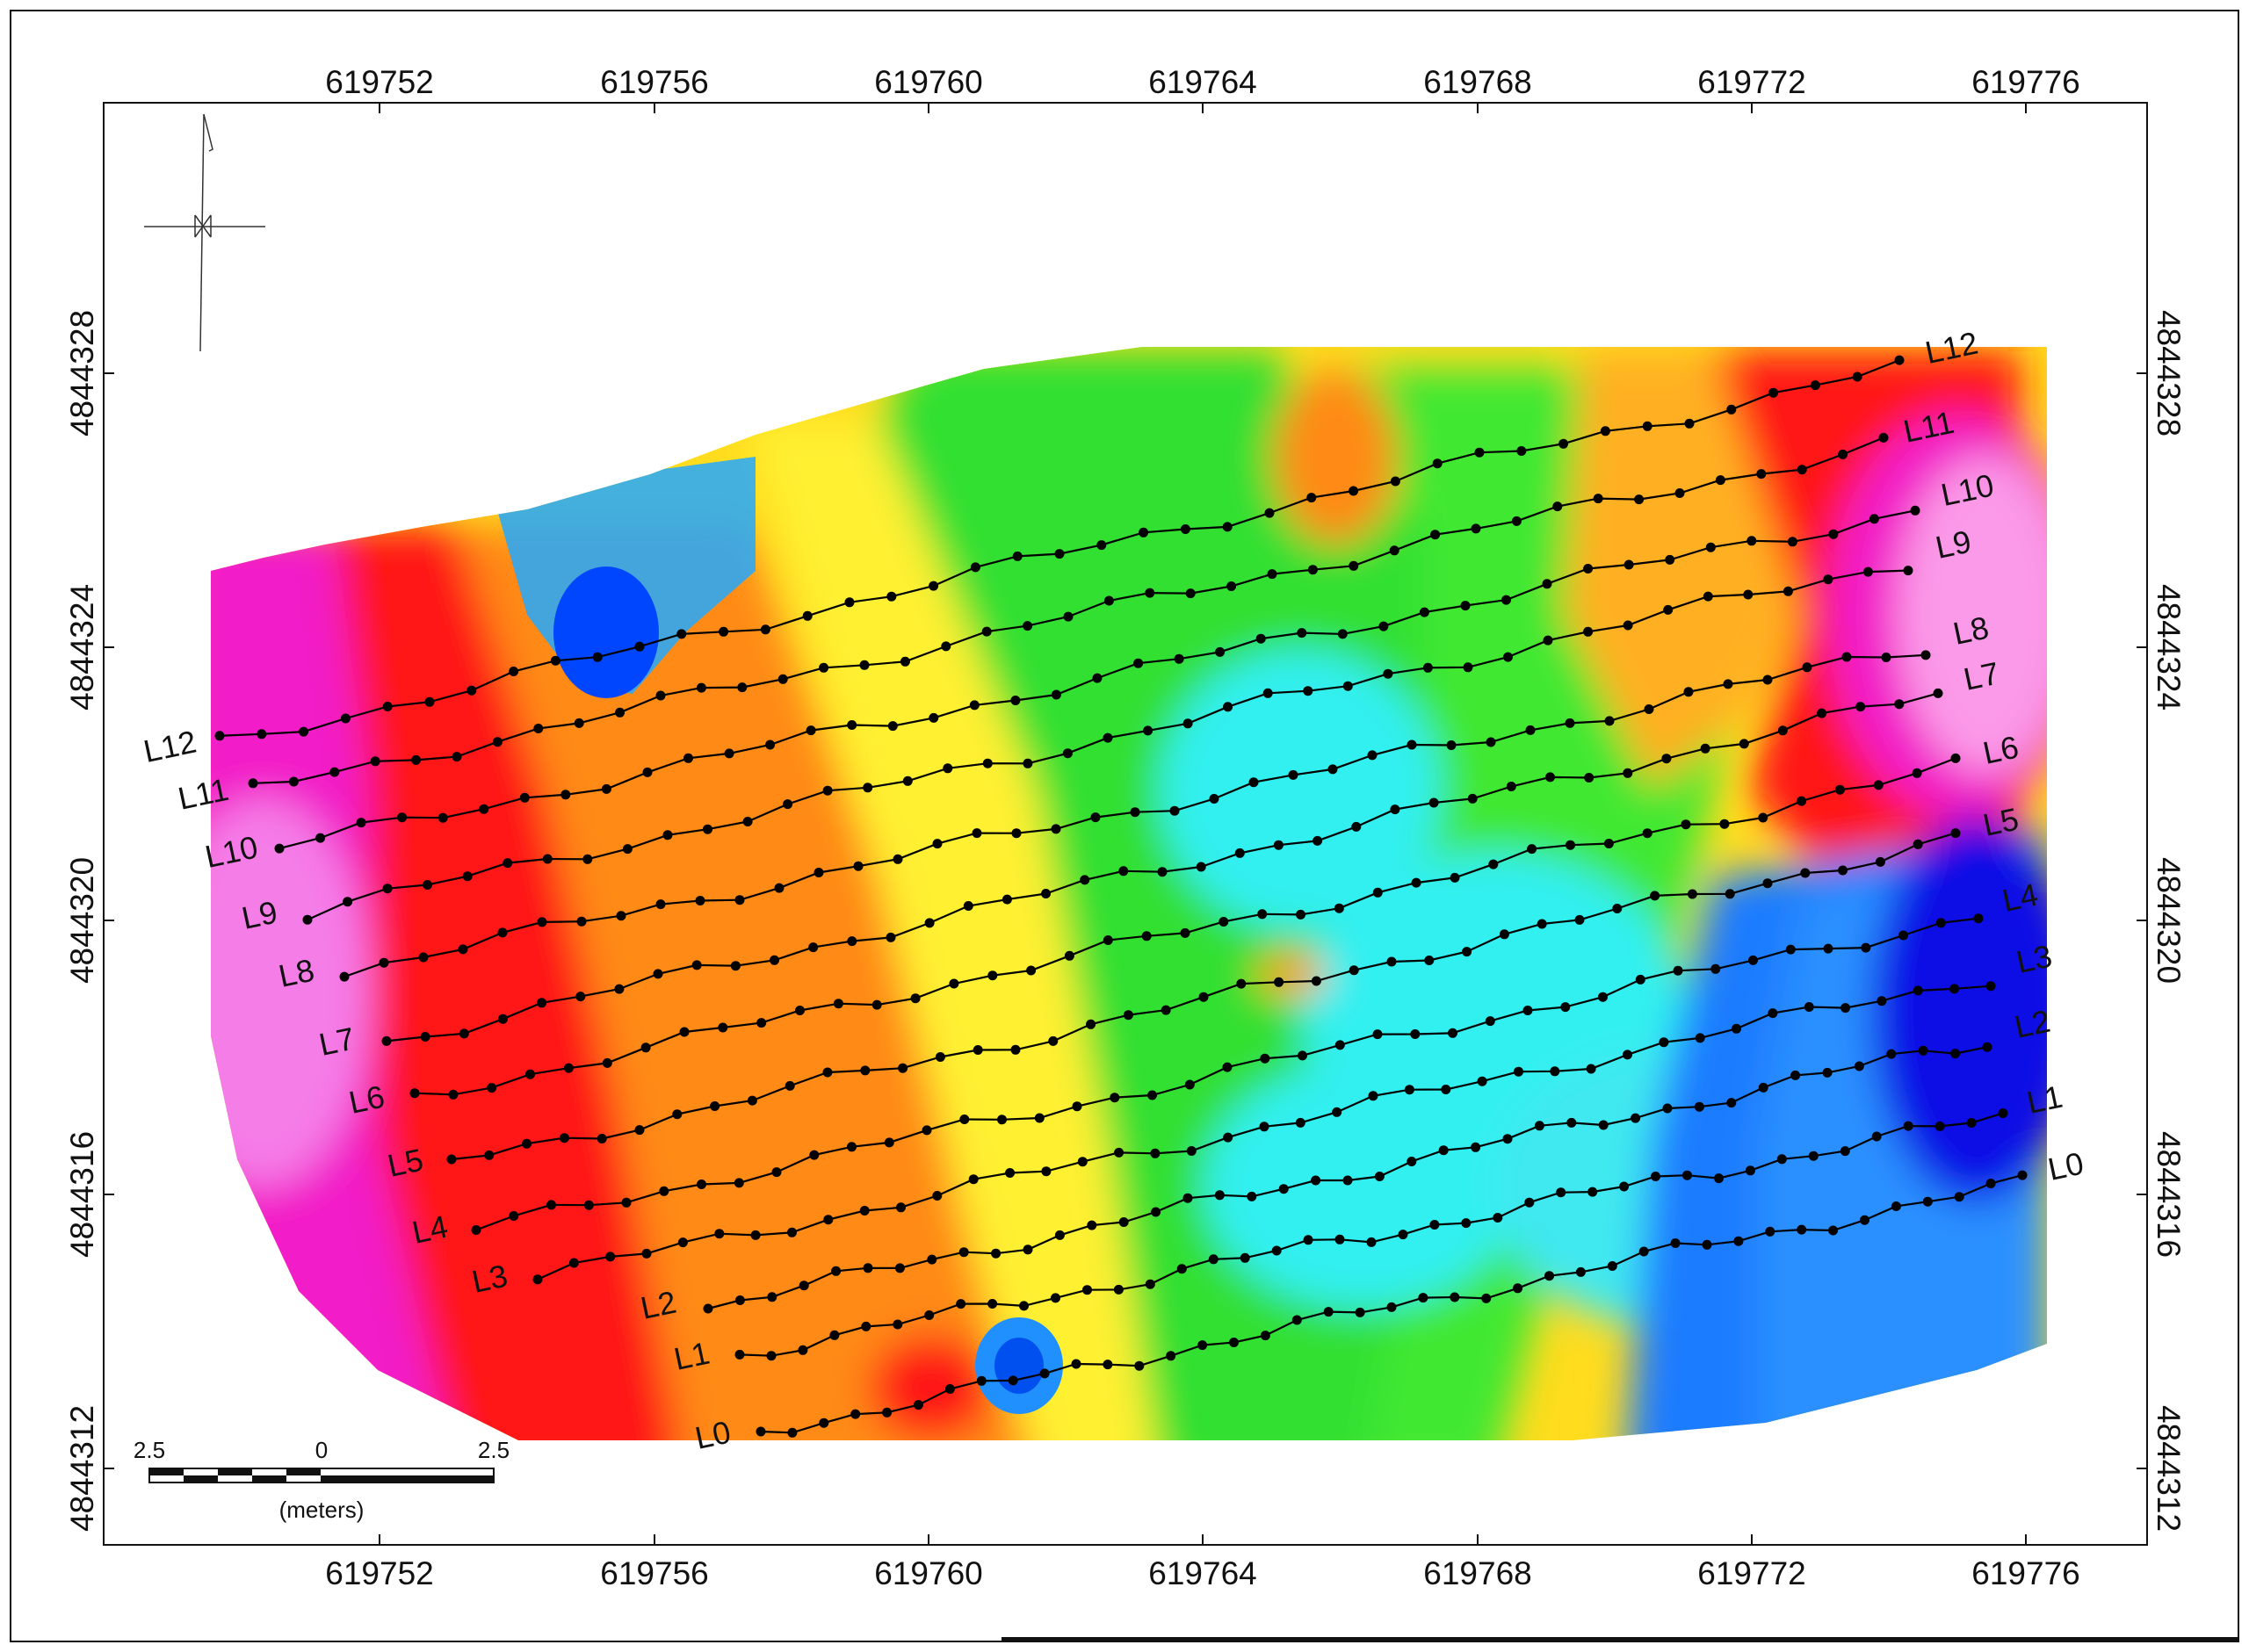  I want to click on x-tick-label: 619772, so click(1751, 82).